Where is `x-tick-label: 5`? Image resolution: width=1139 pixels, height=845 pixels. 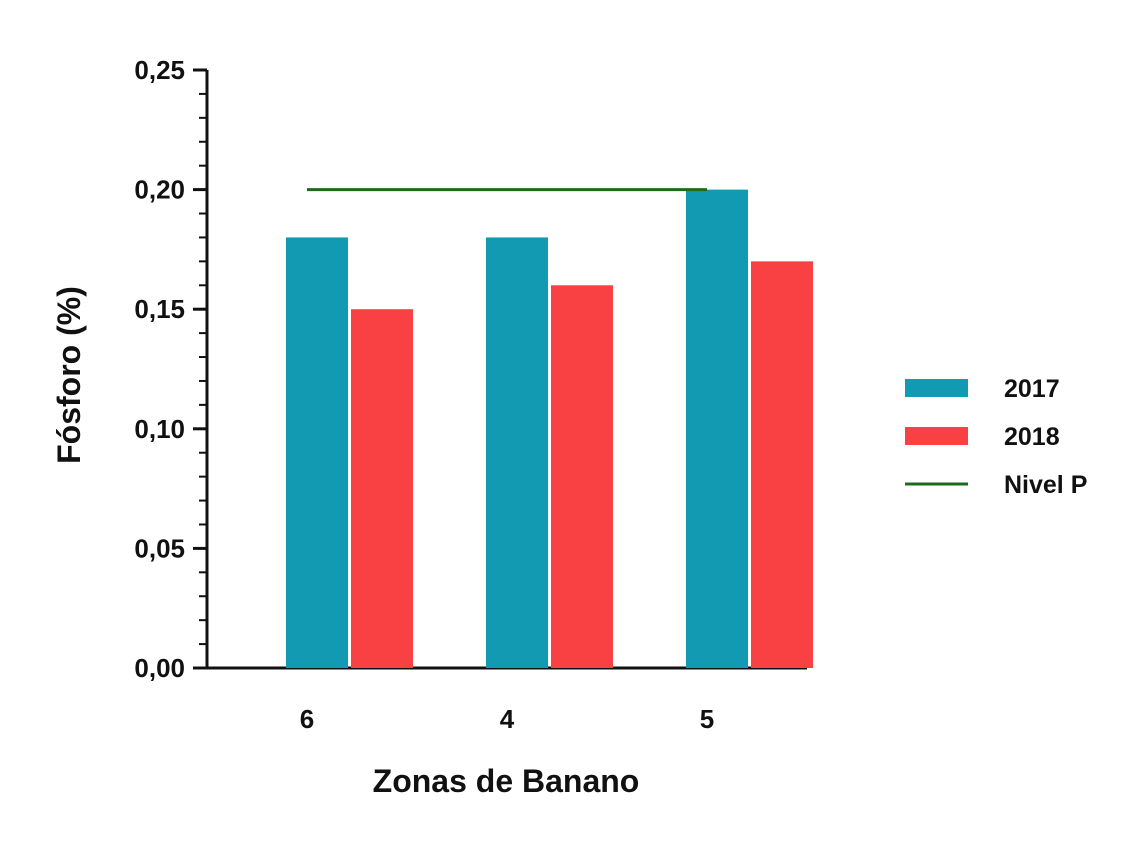
x-tick-label: 5 is located at coordinates (707, 719).